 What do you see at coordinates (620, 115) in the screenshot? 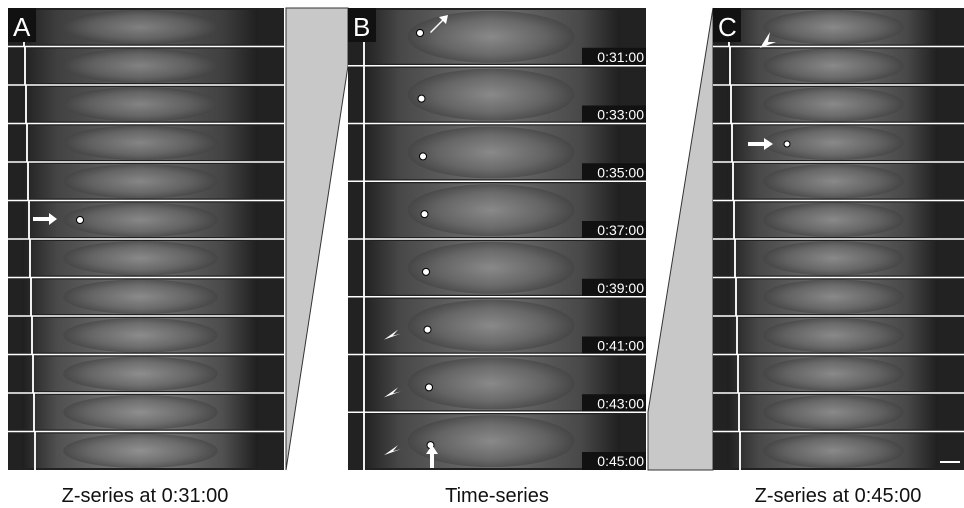
I see `timestamp: 0:33:00` at bounding box center [620, 115].